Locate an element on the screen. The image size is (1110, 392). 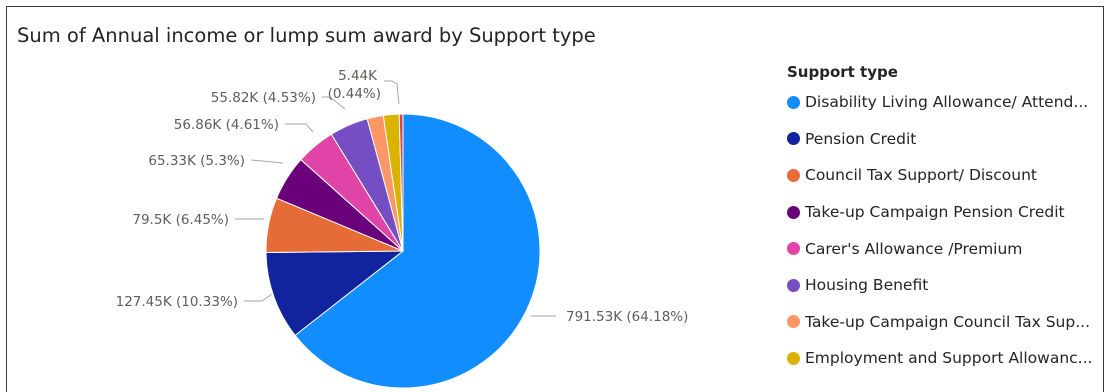
legend-item-5: Carer's Allowance /Premium is located at coordinates (947, 248).